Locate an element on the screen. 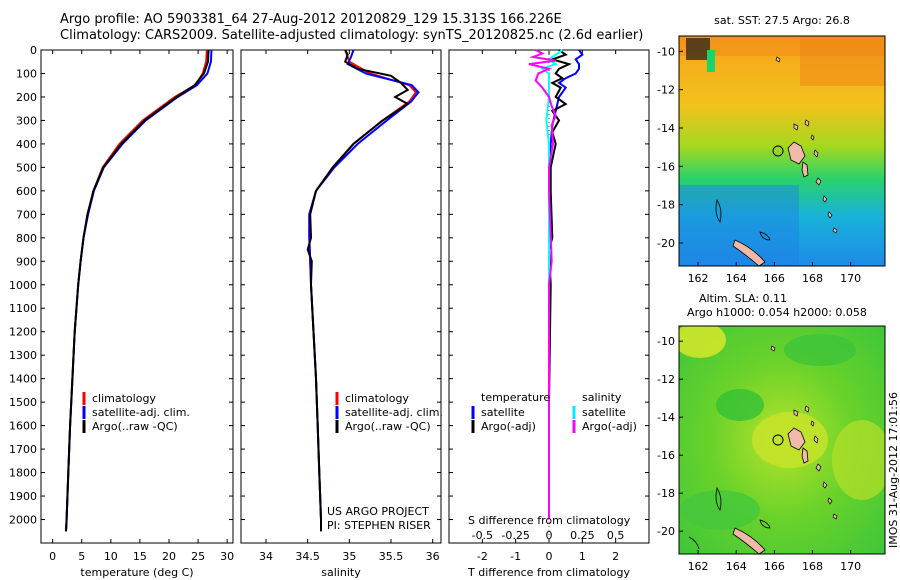 Image resolution: width=900 pixels, height=580 pixels. x-tick-label: 0 is located at coordinates (549, 556).